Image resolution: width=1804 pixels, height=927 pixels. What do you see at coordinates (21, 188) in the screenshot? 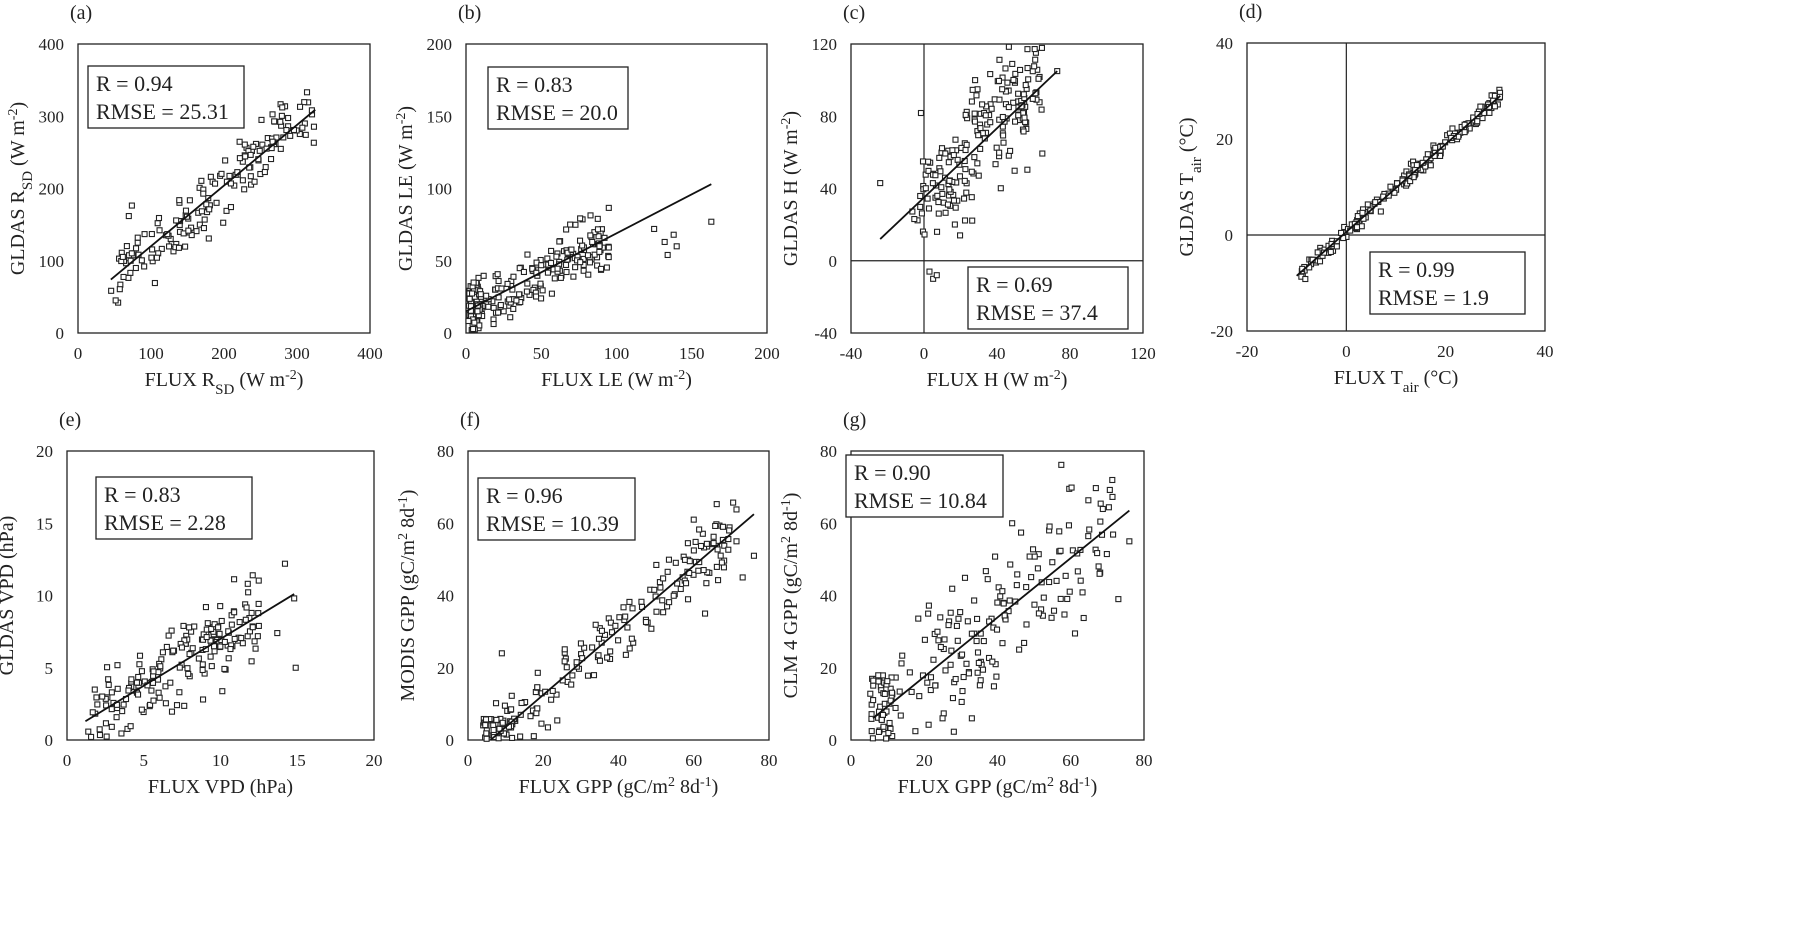
I see `y-axis-label: GLDAS RSD (W m-2)` at bounding box center [21, 188].